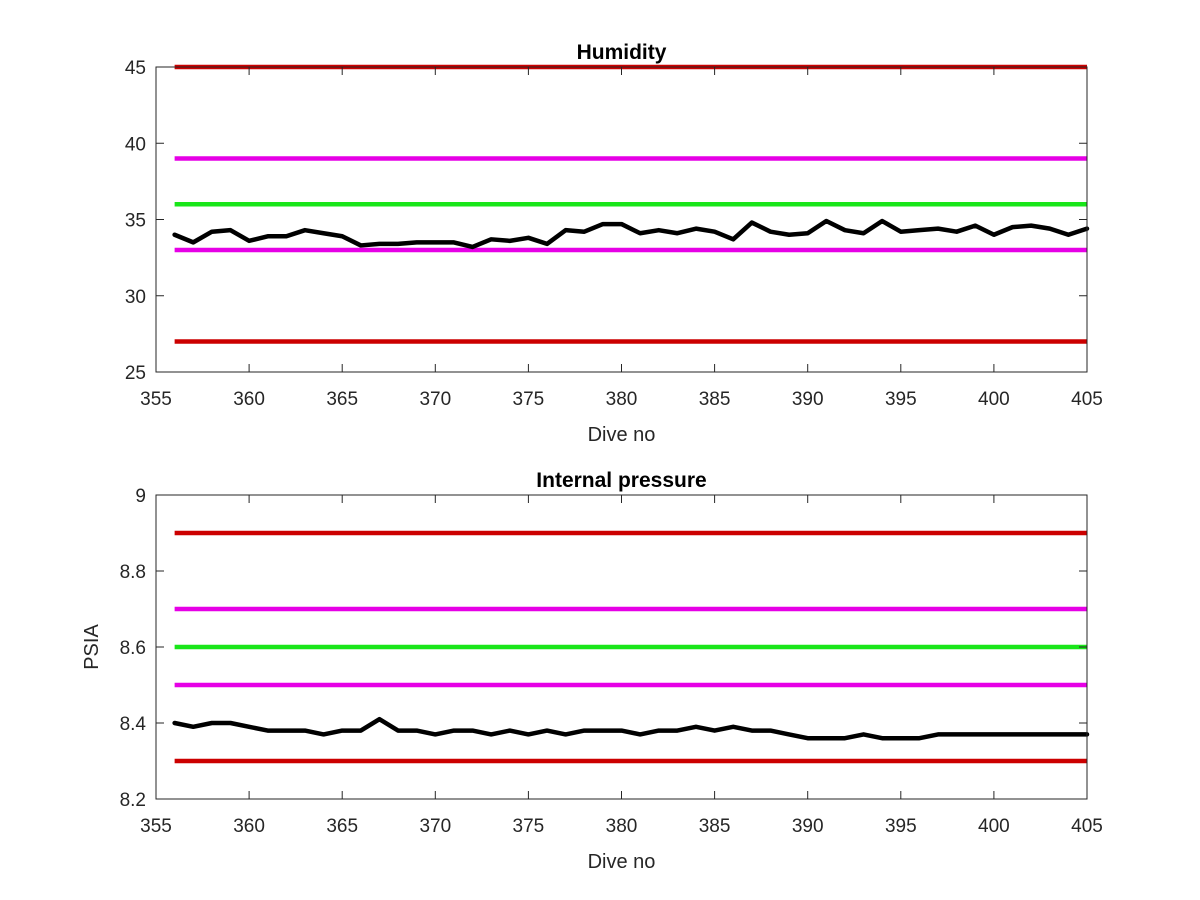 Image resolution: width=1200 pixels, height=900 pixels. I want to click on y-tick-label: 8.8, so click(133, 572).